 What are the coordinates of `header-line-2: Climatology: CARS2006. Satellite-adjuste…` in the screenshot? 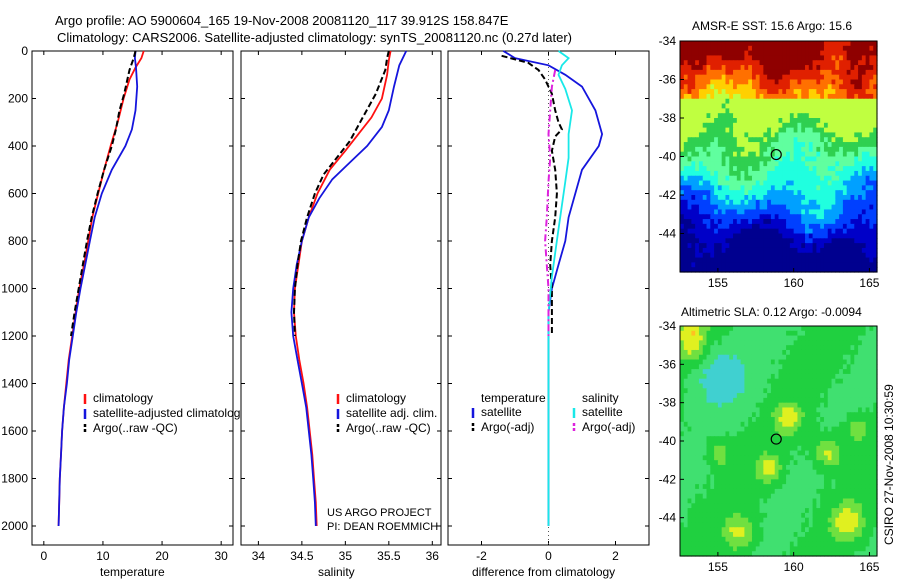 It's located at (314, 37).